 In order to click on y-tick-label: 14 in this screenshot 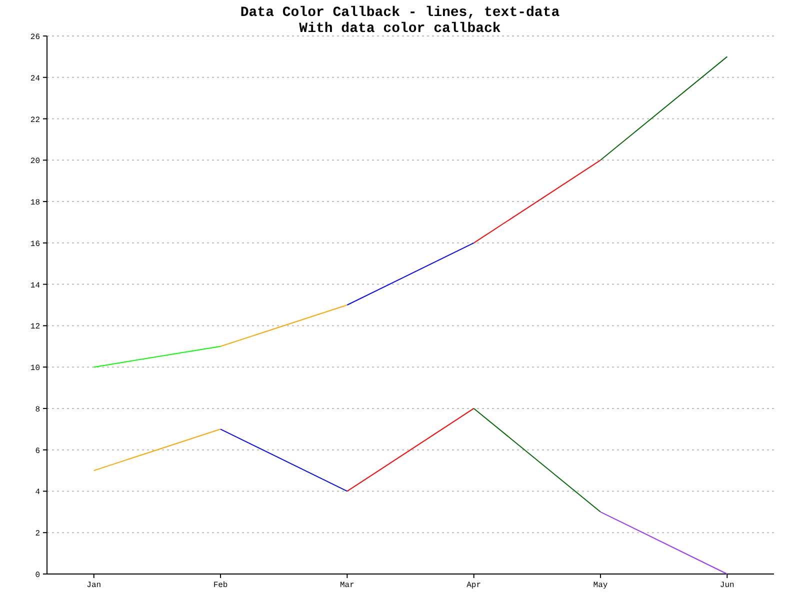, I will do `click(35, 285)`.